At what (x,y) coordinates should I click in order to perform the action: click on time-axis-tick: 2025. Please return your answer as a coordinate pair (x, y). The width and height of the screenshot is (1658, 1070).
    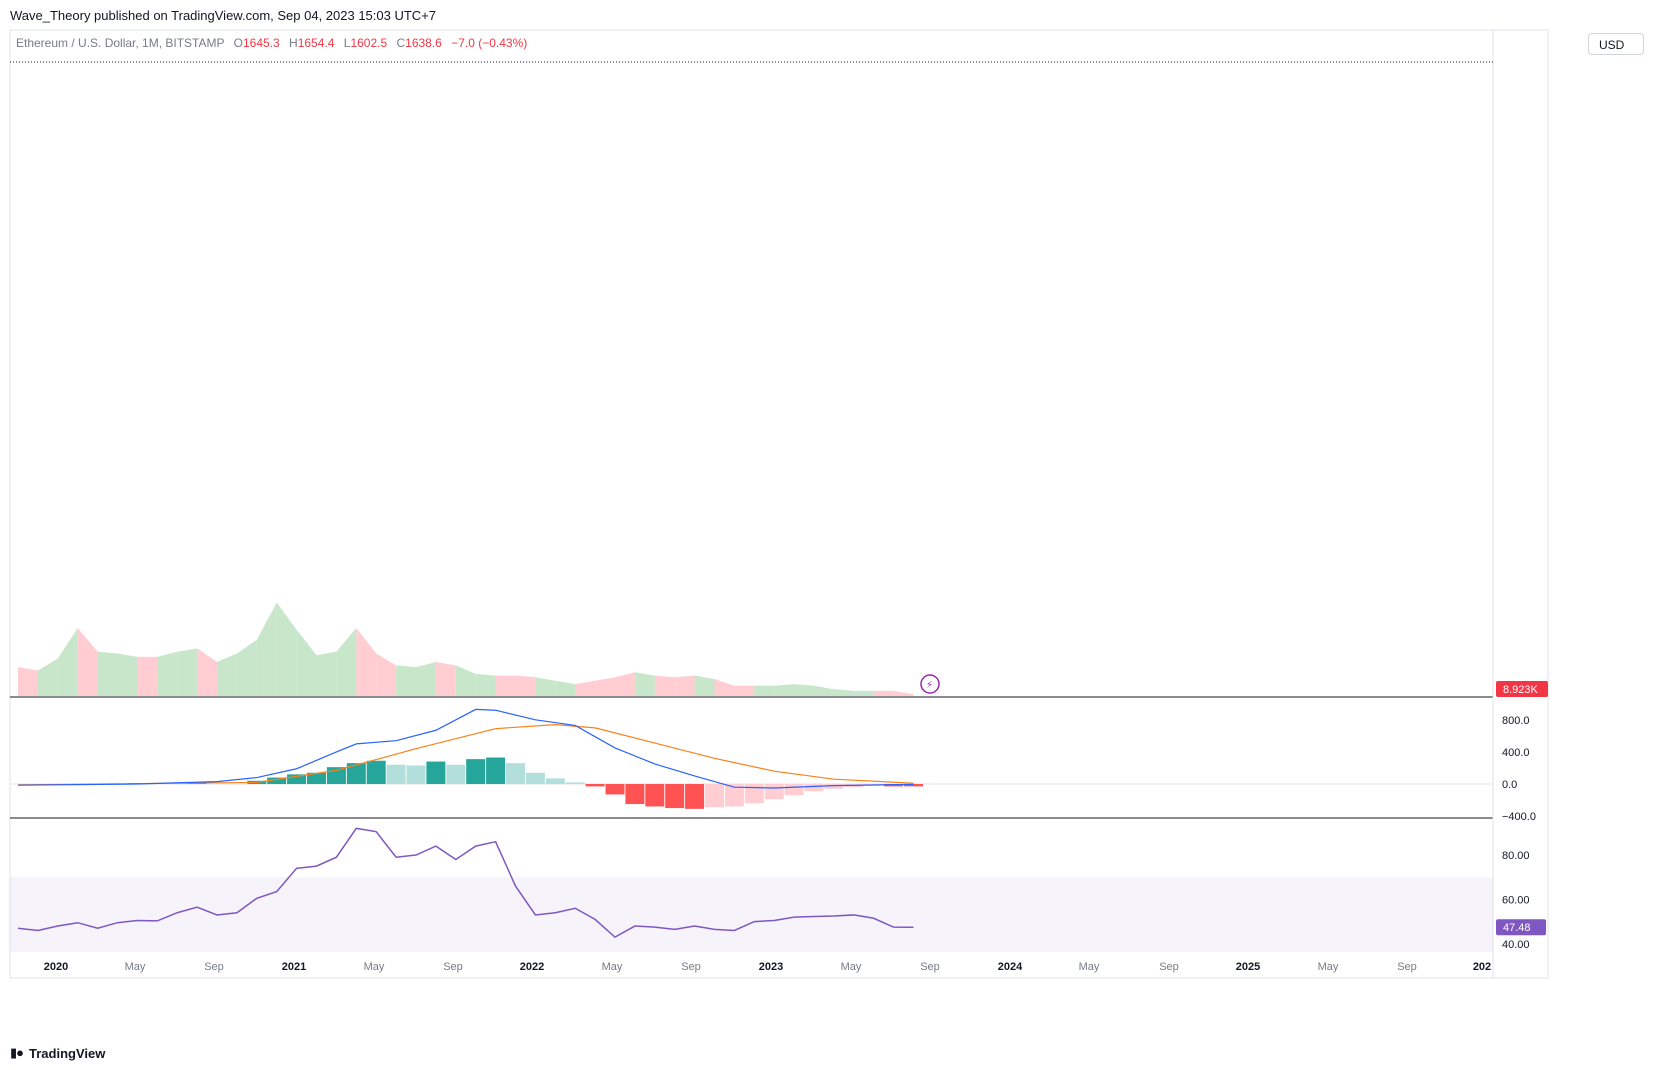
    Looking at the image, I should click on (1248, 967).